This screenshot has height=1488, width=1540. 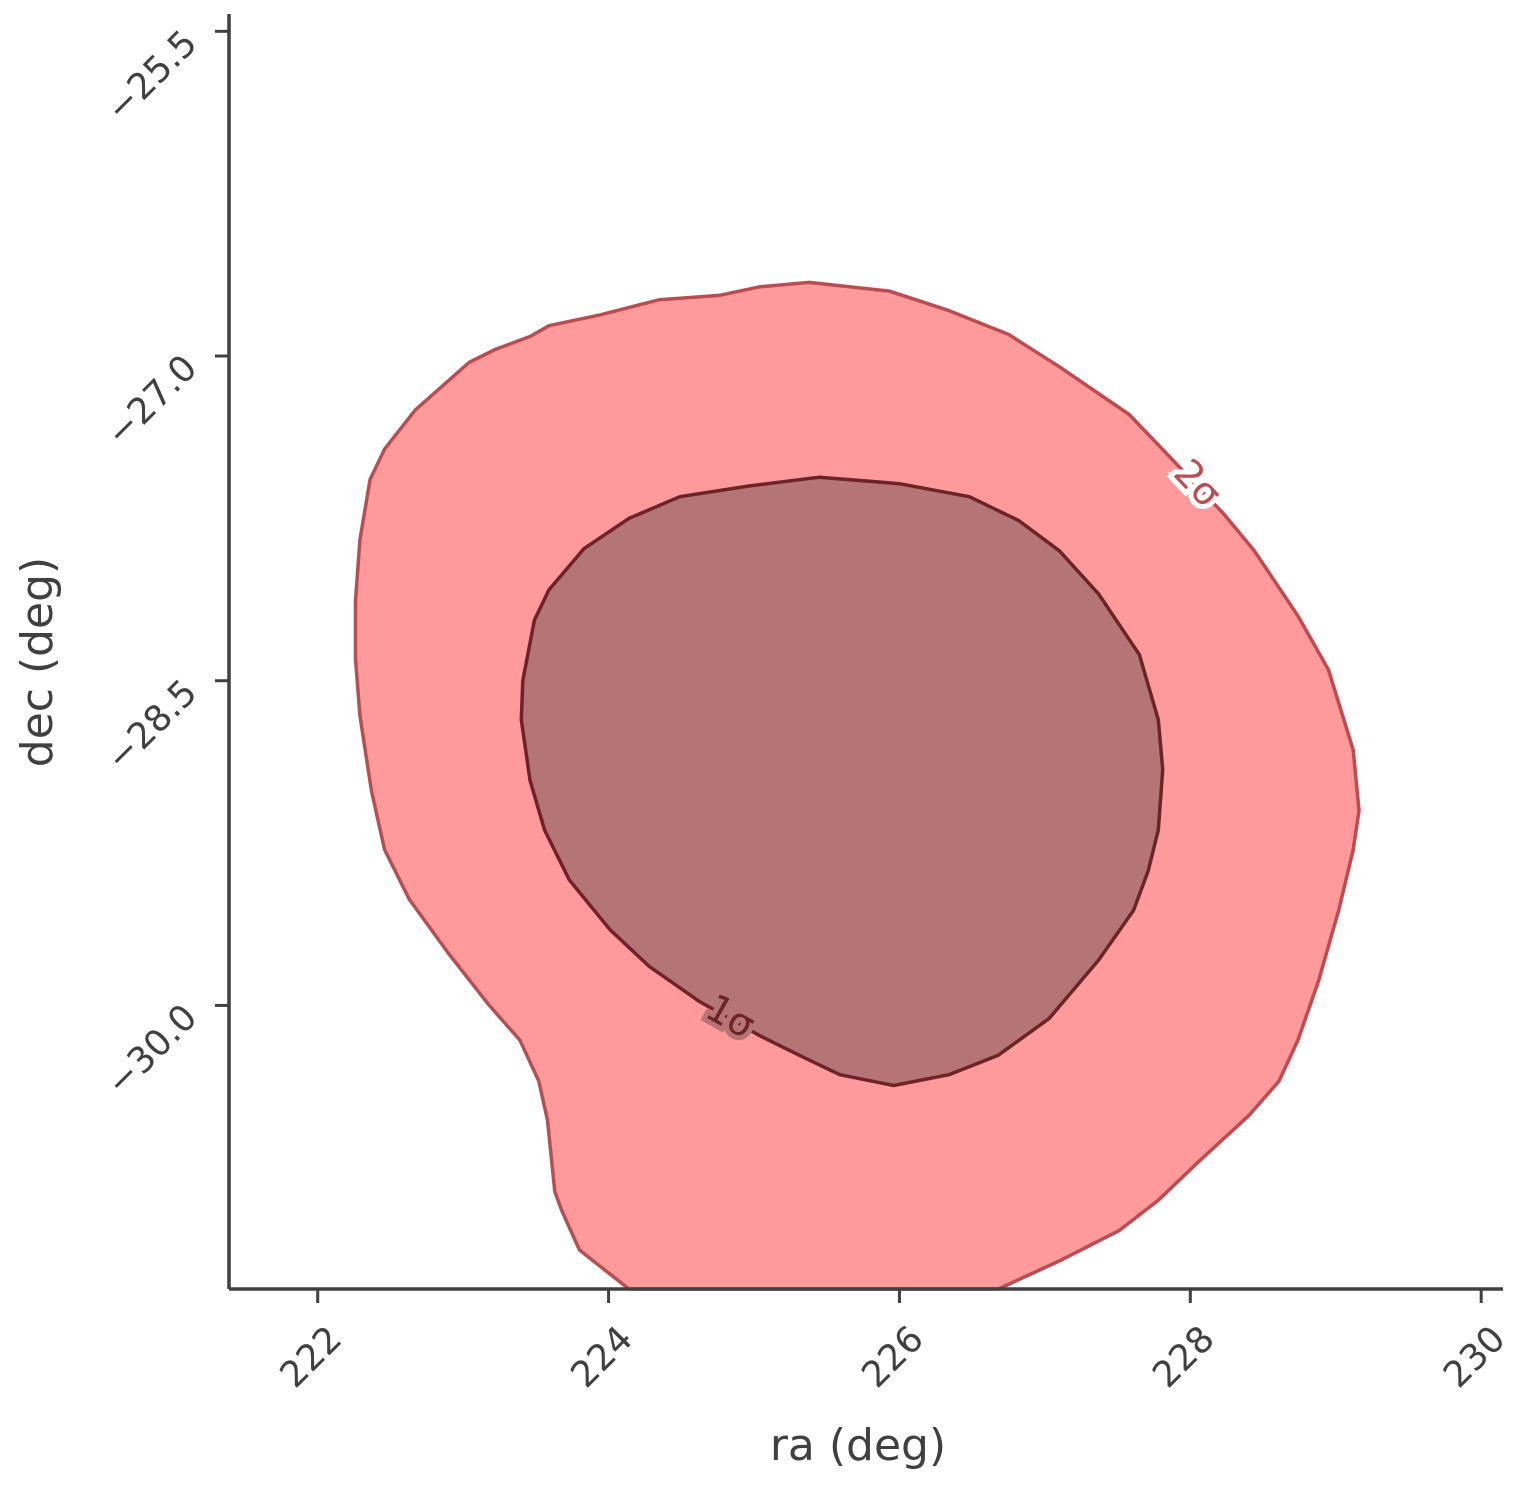 What do you see at coordinates (1184, 1357) in the screenshot?
I see `x-tick-label: 228` at bounding box center [1184, 1357].